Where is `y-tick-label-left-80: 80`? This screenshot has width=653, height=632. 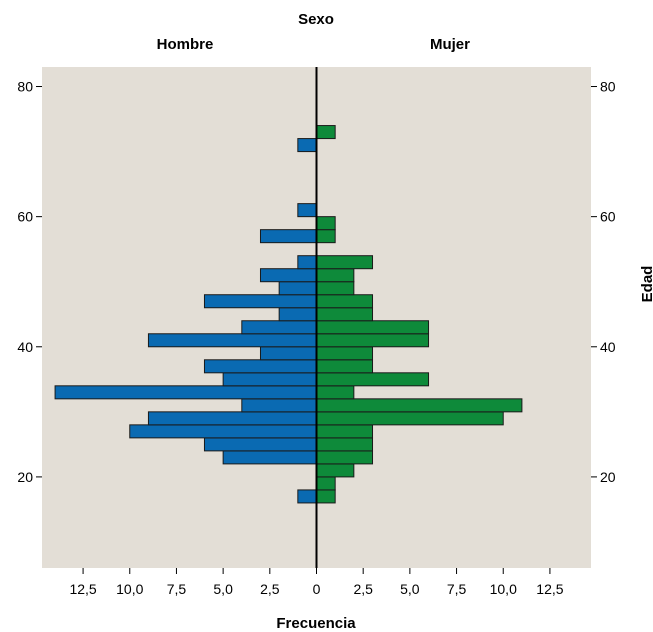
y-tick-label-left-80: 80 is located at coordinates (25, 87).